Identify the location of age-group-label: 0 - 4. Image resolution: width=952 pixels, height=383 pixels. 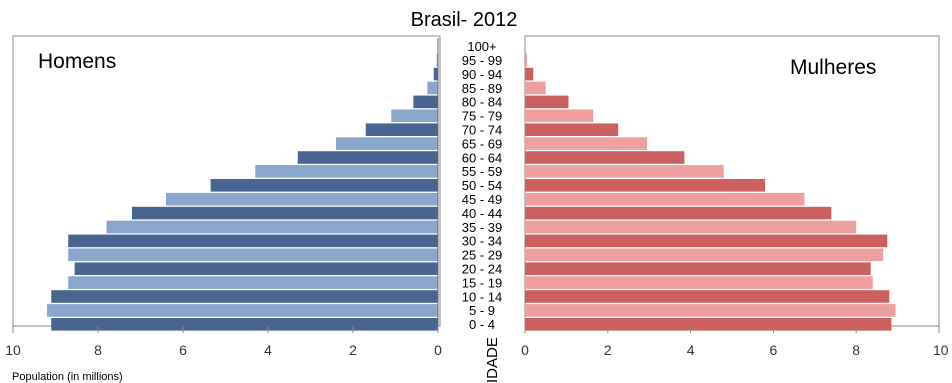
(482, 324).